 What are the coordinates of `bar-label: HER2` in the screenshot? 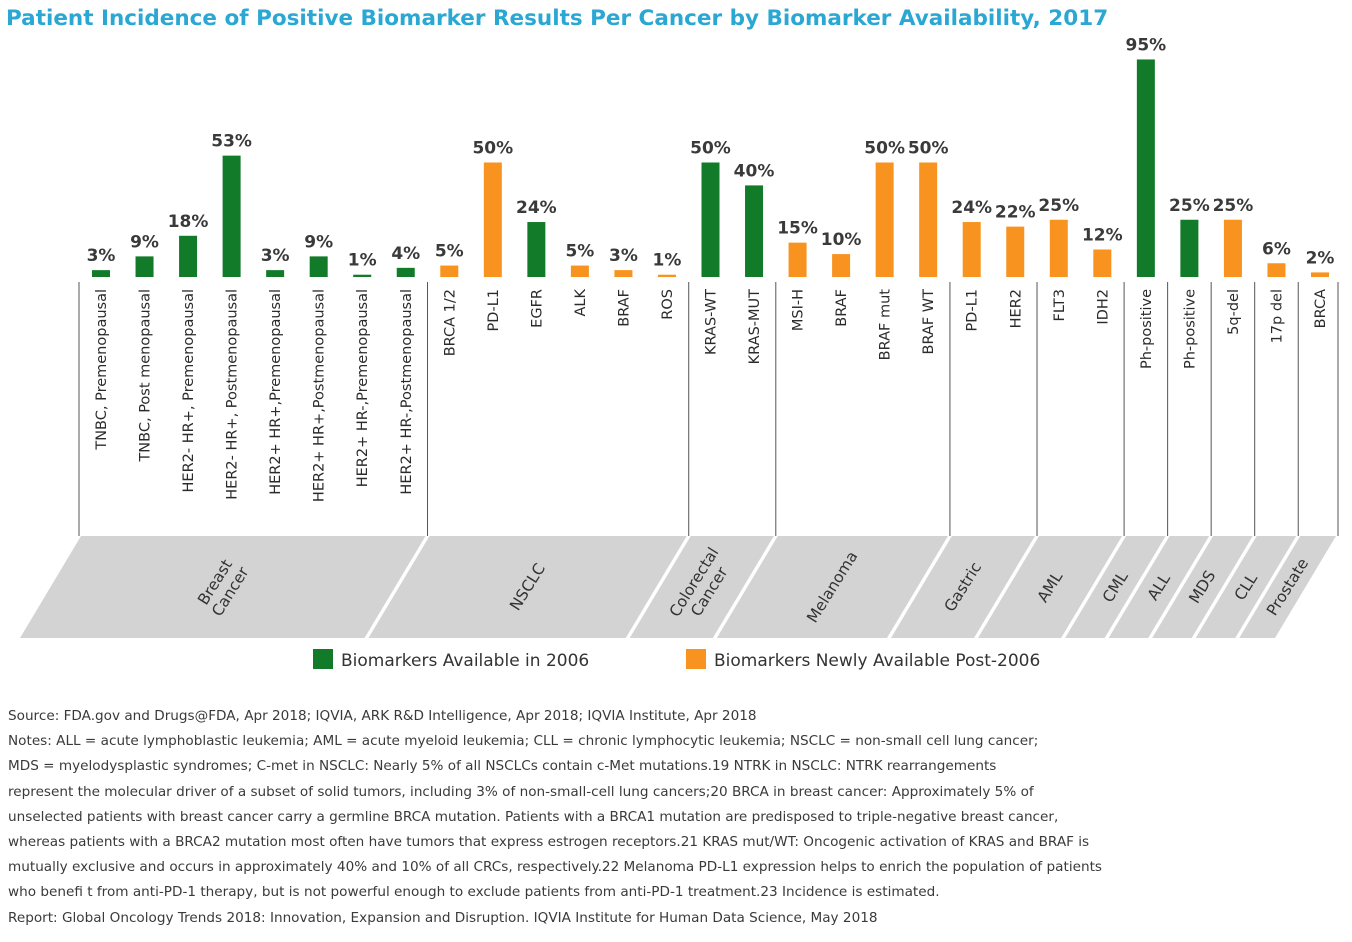 It's located at (1016, 308).